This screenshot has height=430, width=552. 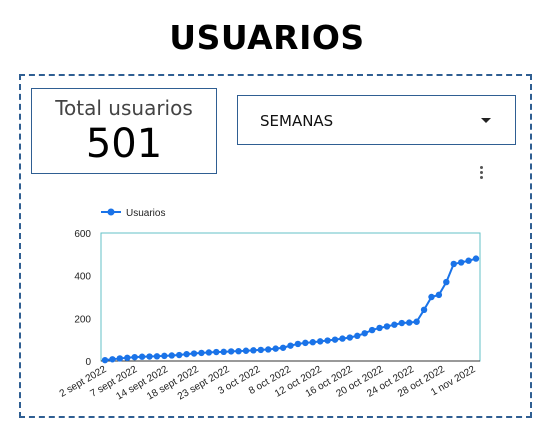 What do you see at coordinates (88, 362) in the screenshot?
I see `y-tick-label: 0` at bounding box center [88, 362].